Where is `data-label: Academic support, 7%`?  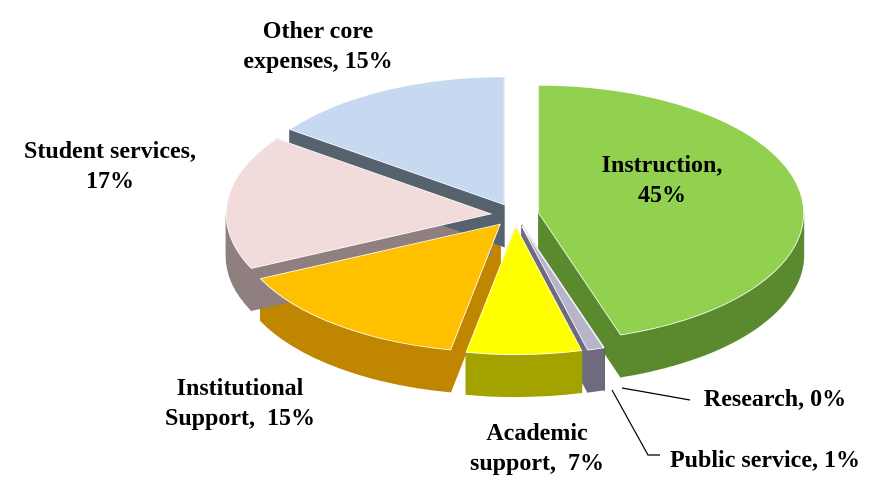 data-label: Academic support, 7% is located at coordinates (537, 448).